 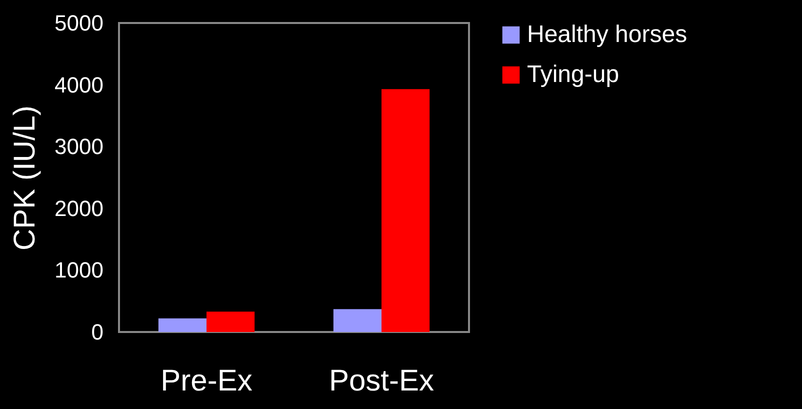 I want to click on x-tick-label: Pre-Ex, so click(x=206, y=381).